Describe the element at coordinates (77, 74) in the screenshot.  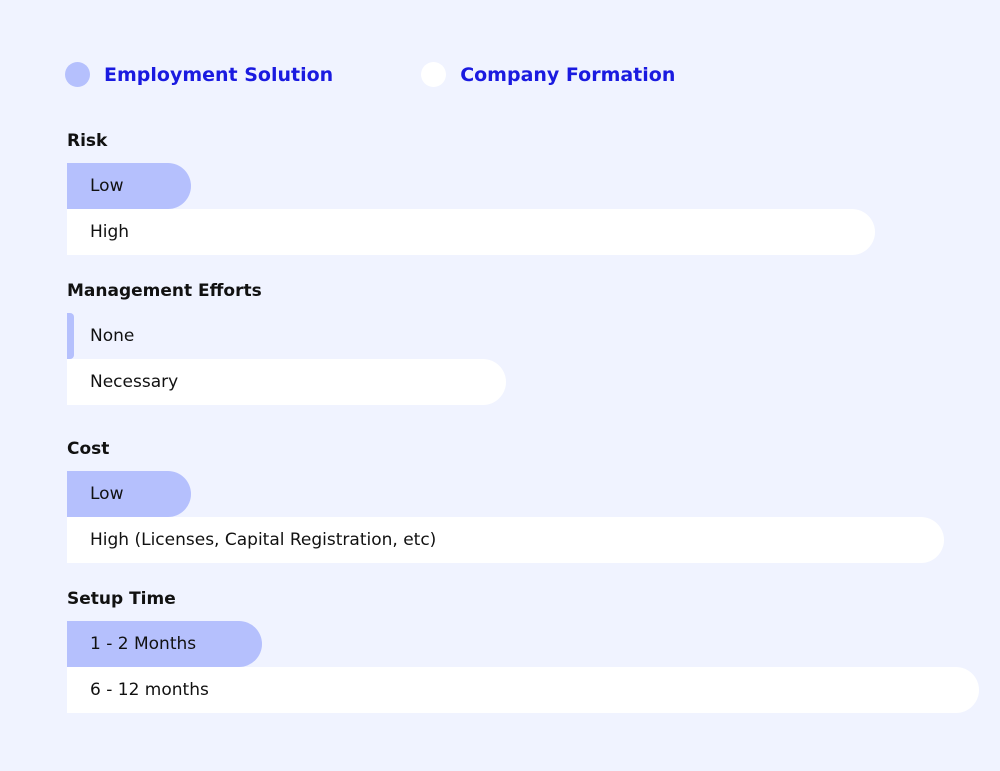
I see `legend-dot-employment` at that location.